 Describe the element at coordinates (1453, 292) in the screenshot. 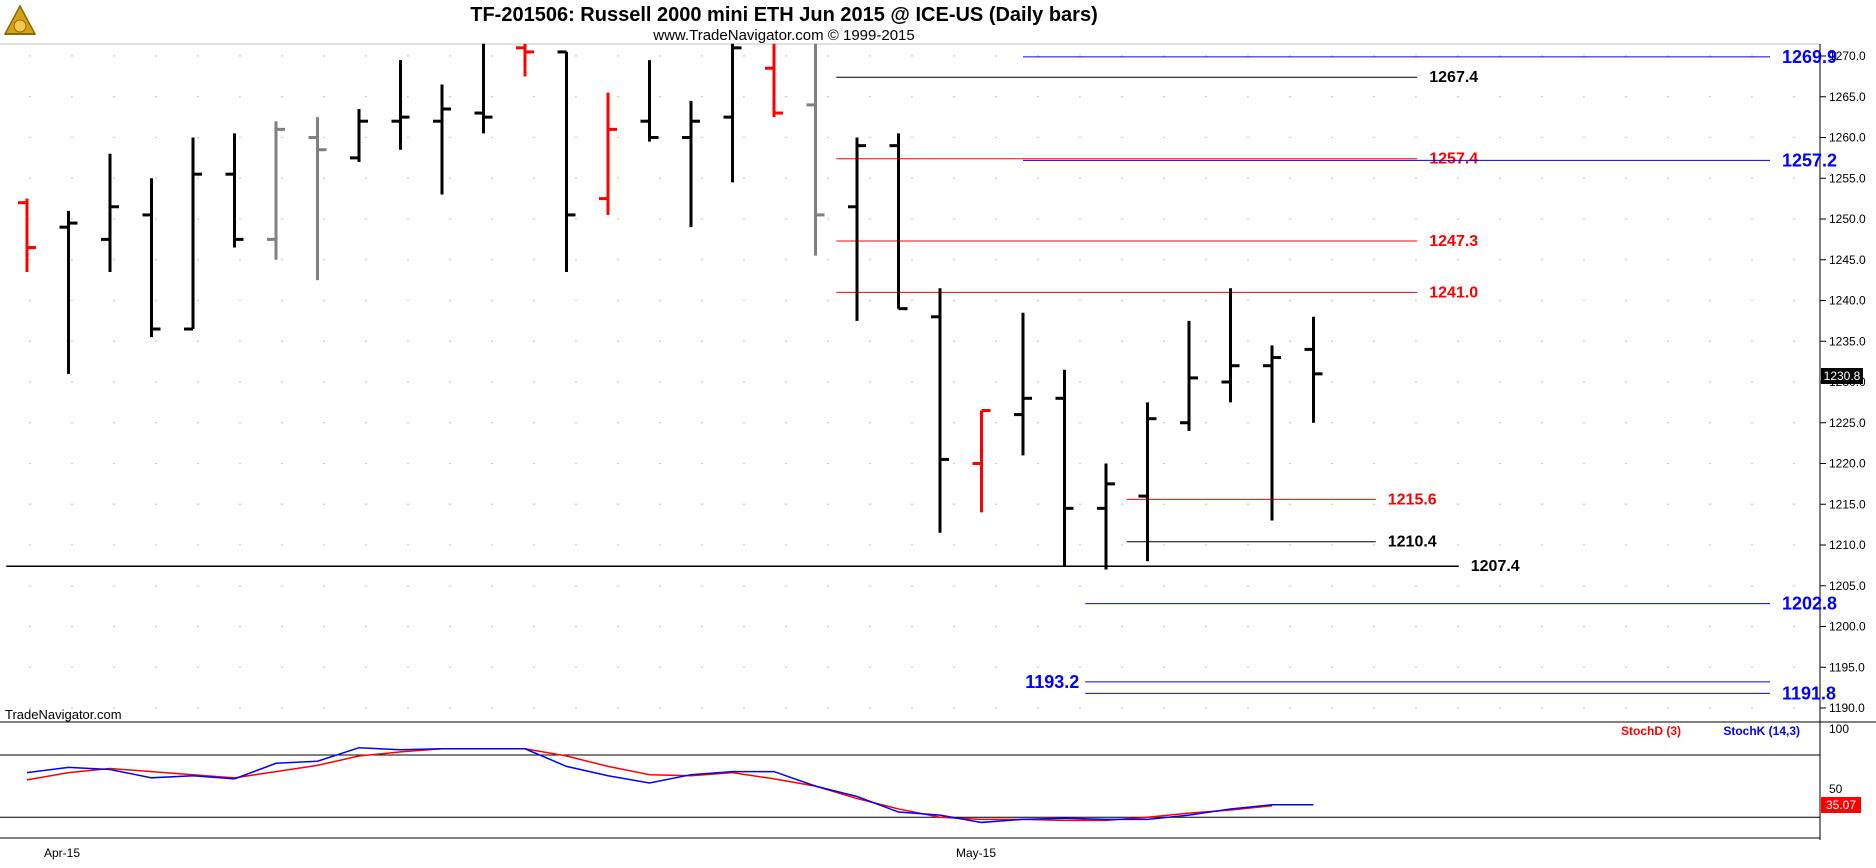

I see `level-label: 1241.0` at that location.